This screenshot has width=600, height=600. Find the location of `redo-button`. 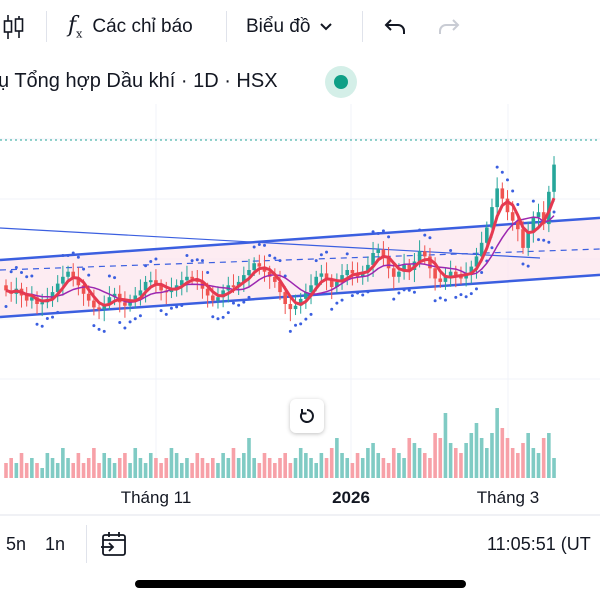

redo-button is located at coordinates (449, 27).